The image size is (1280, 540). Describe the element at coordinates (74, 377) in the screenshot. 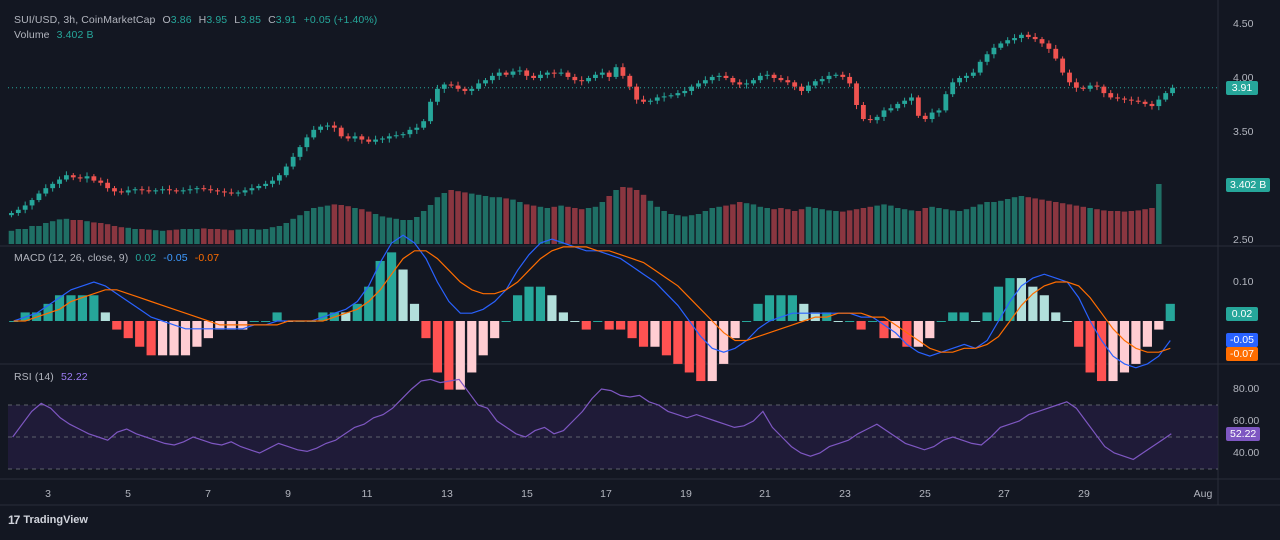

I see `rsi-value: 52.22` at that location.